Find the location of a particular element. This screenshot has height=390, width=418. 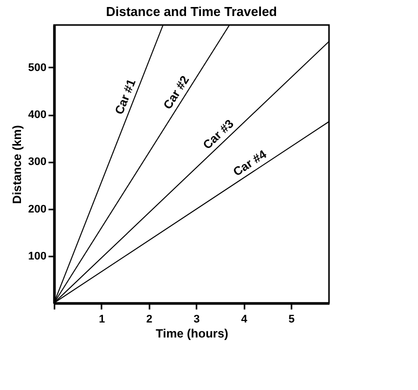

x-tick-label: 2 is located at coordinates (149, 320).